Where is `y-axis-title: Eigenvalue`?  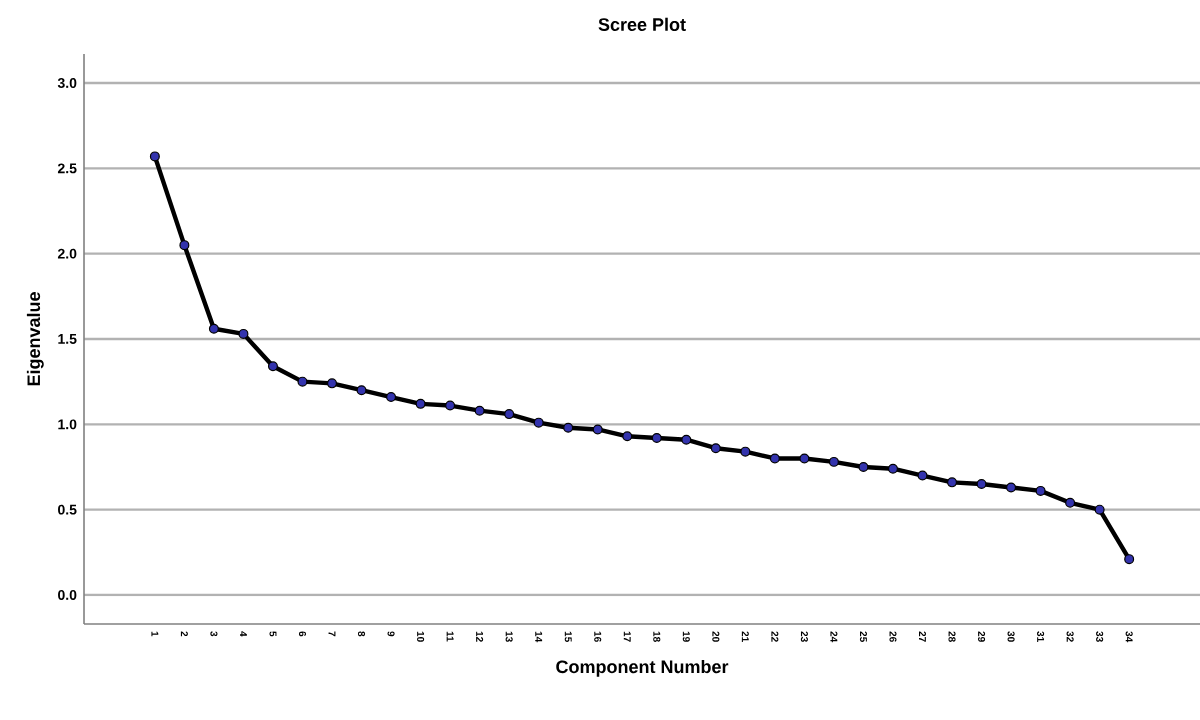
y-axis-title: Eigenvalue is located at coordinates (35, 339).